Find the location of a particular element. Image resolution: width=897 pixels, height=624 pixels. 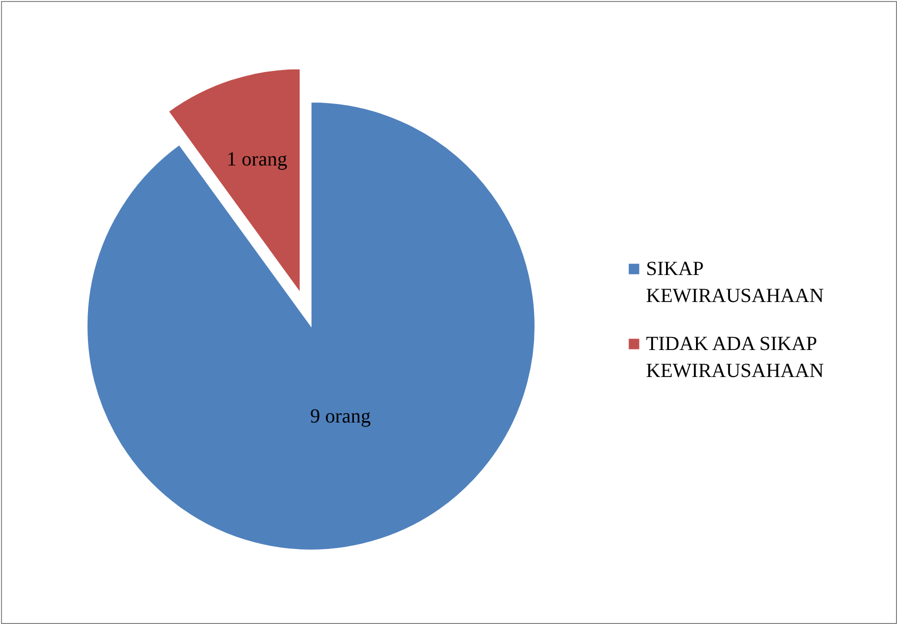

data-label: 9 orang is located at coordinates (340, 417).